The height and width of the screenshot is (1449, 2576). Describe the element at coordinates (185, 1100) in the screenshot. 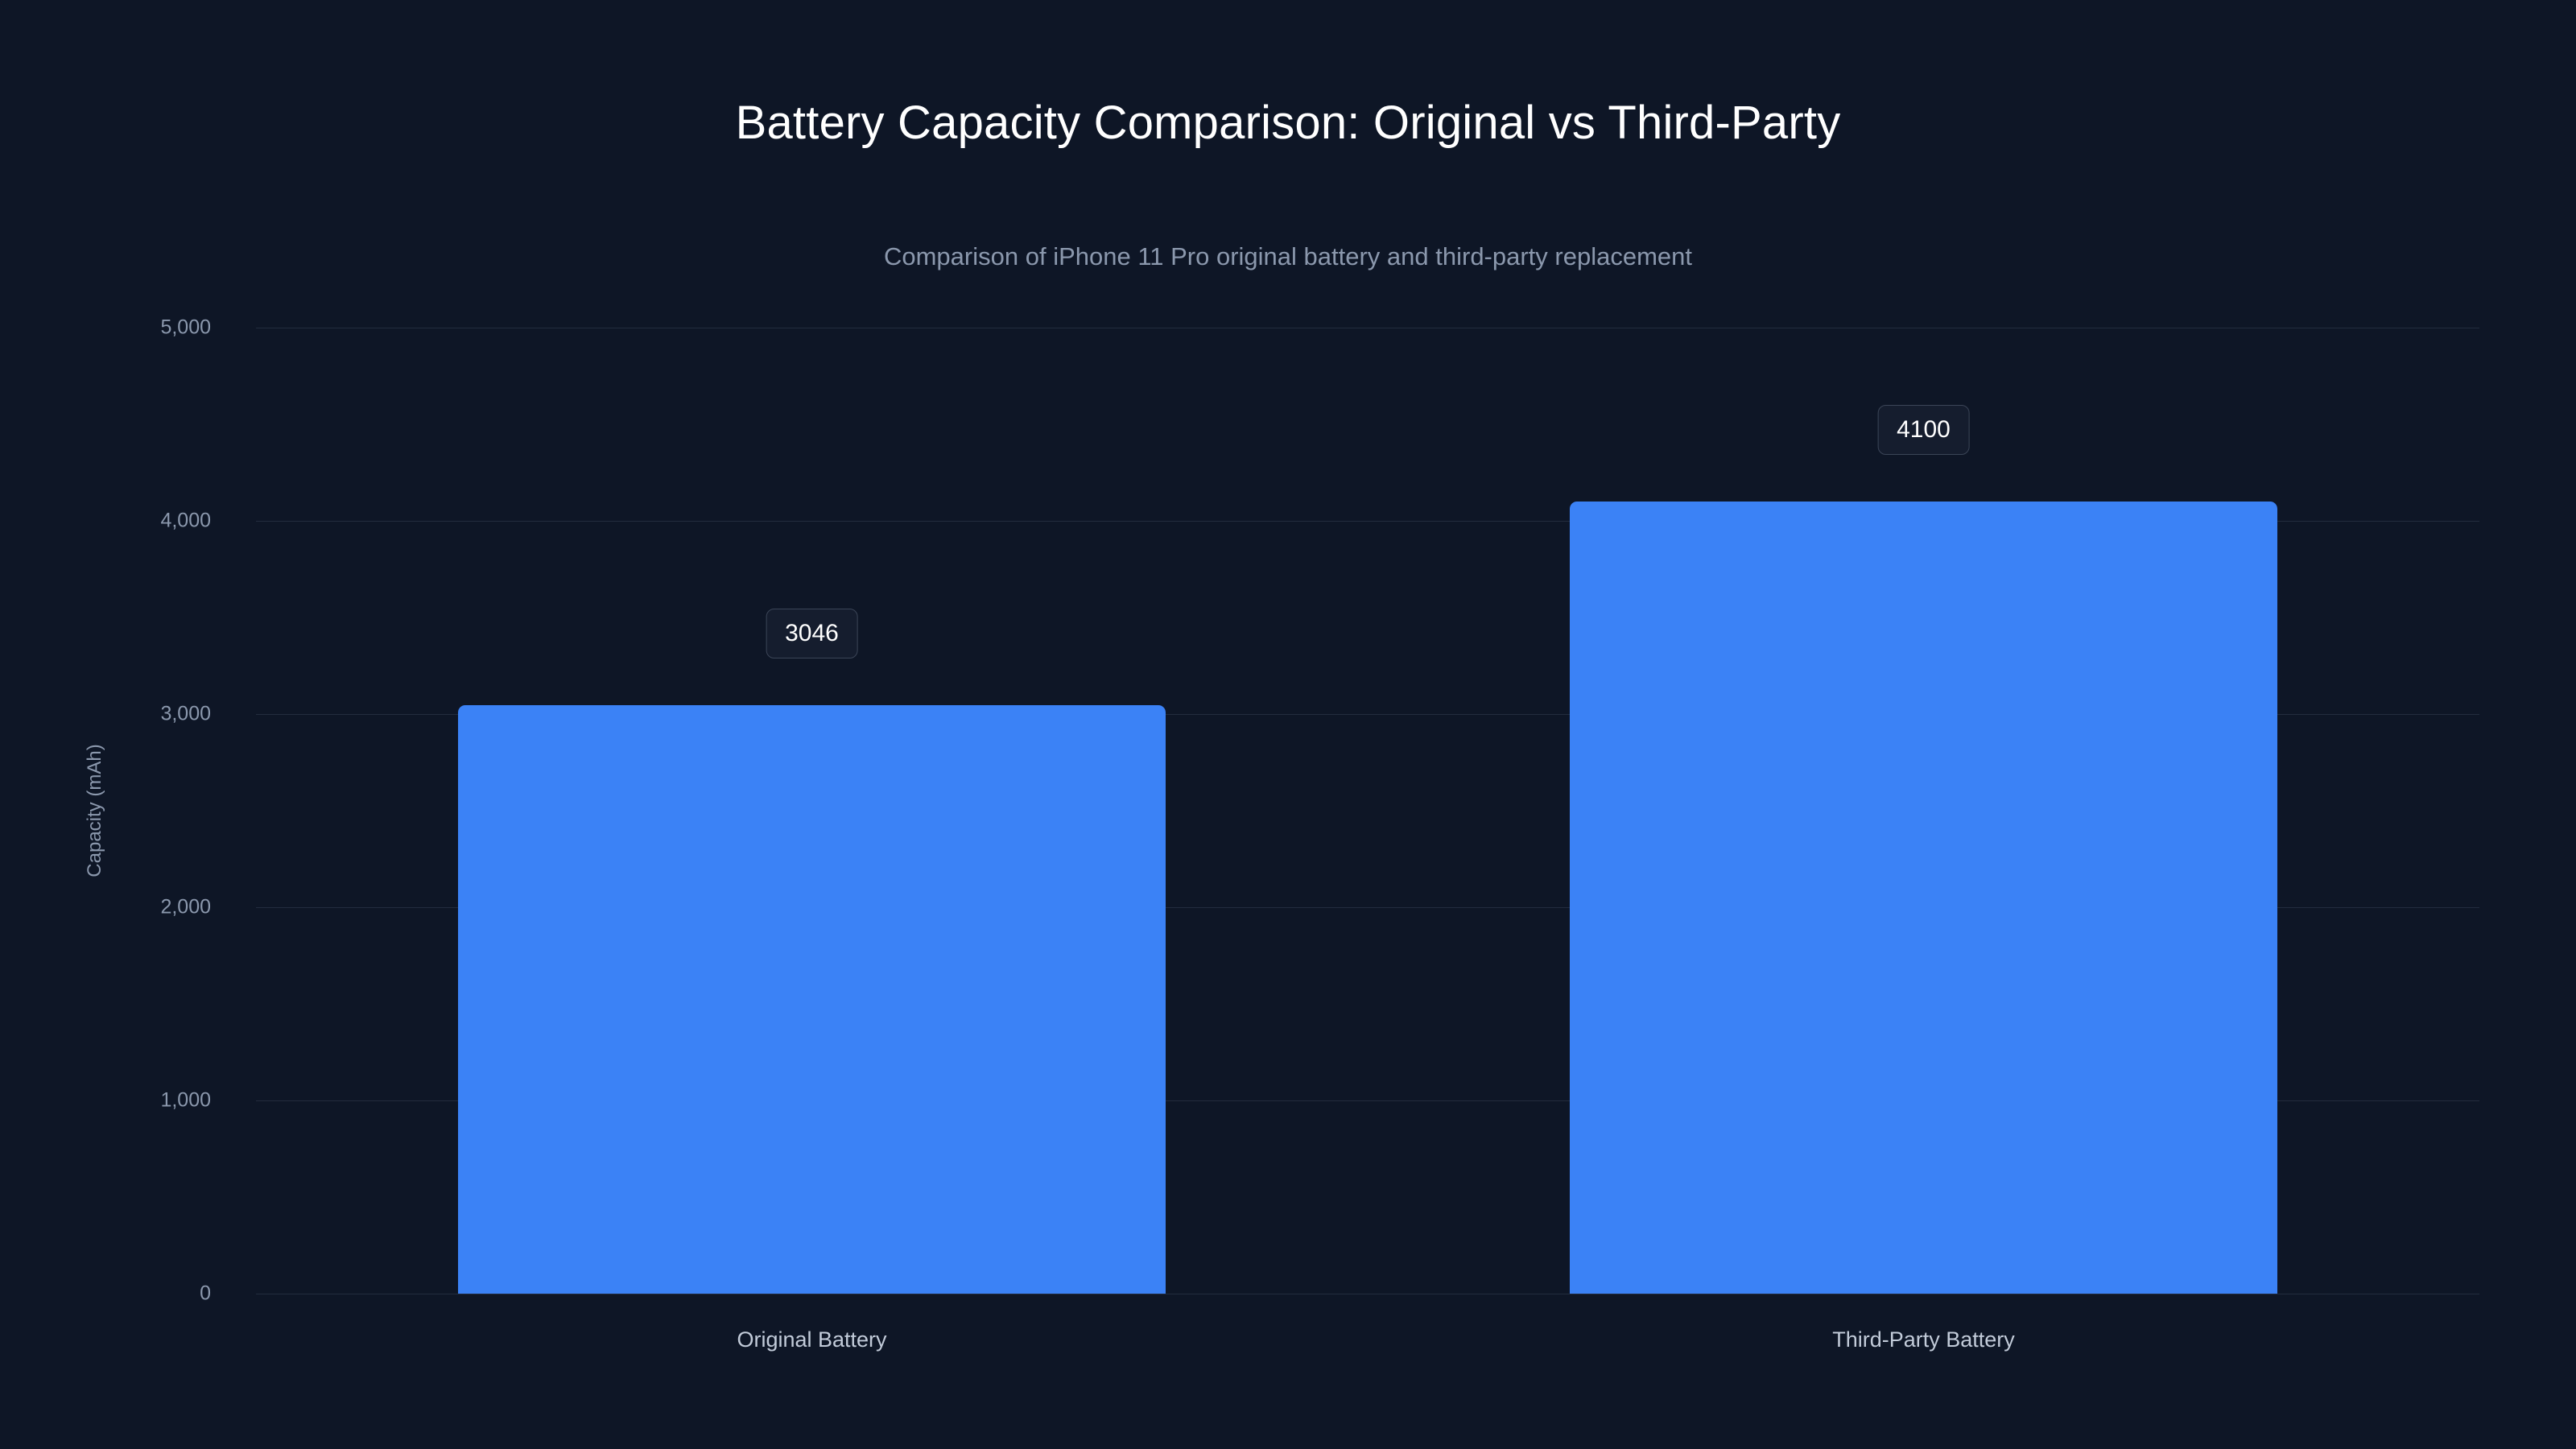

I see `y-axis-tick-label: 1,000` at that location.